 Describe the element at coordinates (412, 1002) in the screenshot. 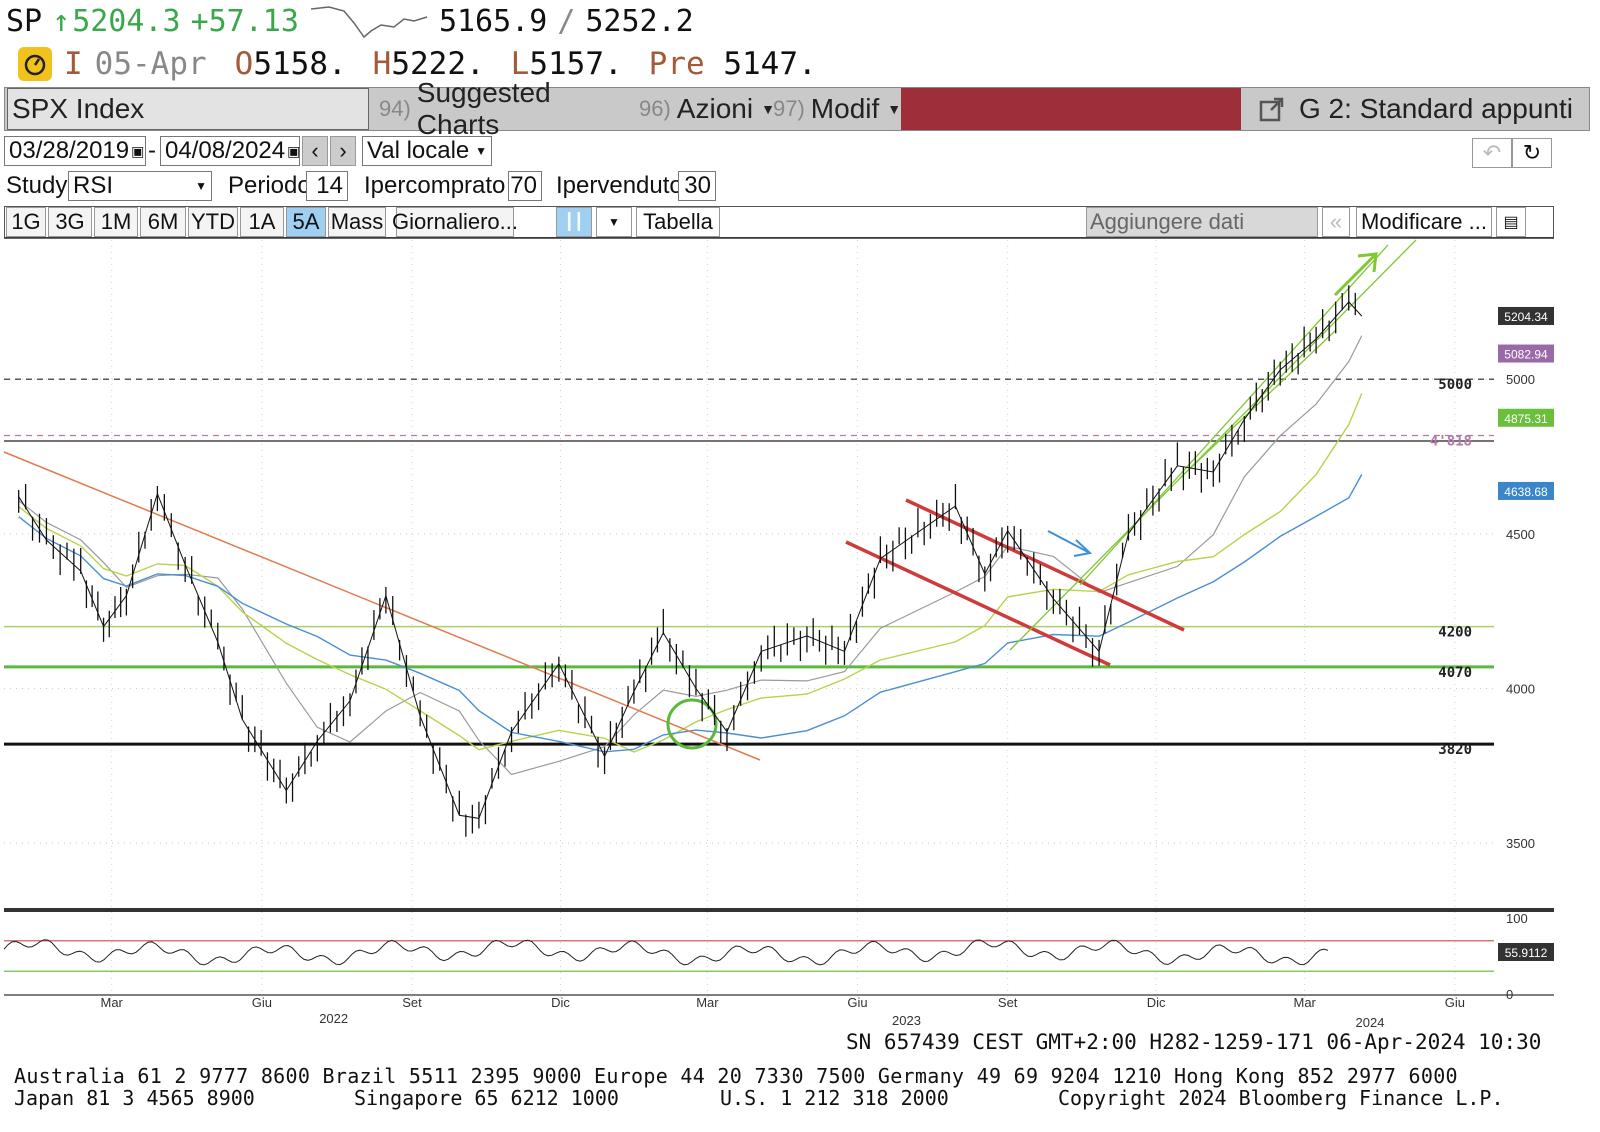

I see `x-tick-label: Set` at that location.